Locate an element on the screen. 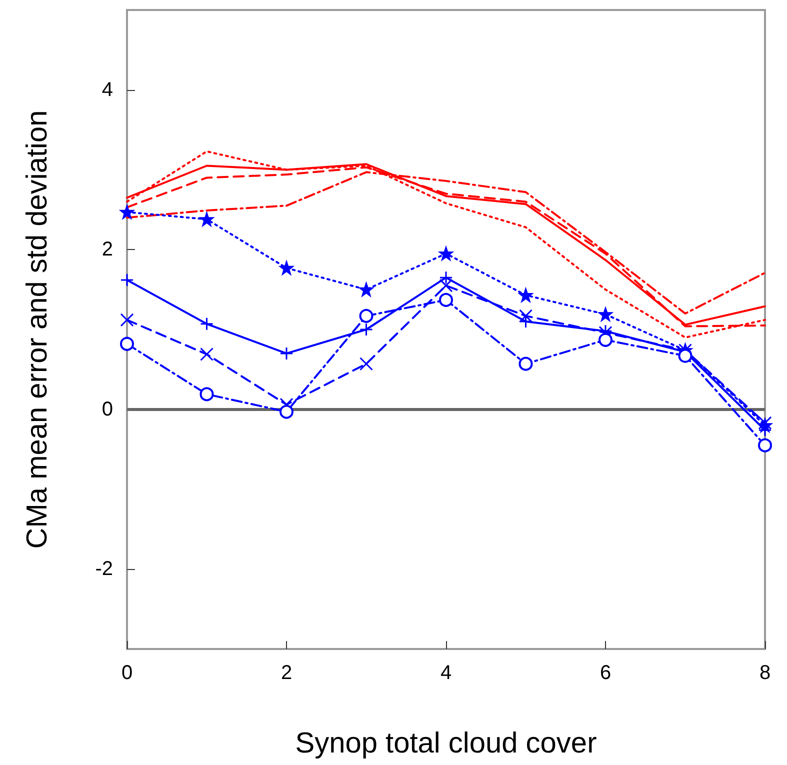 The height and width of the screenshot is (765, 787). x-tick-label: 0 is located at coordinates (127, 673).